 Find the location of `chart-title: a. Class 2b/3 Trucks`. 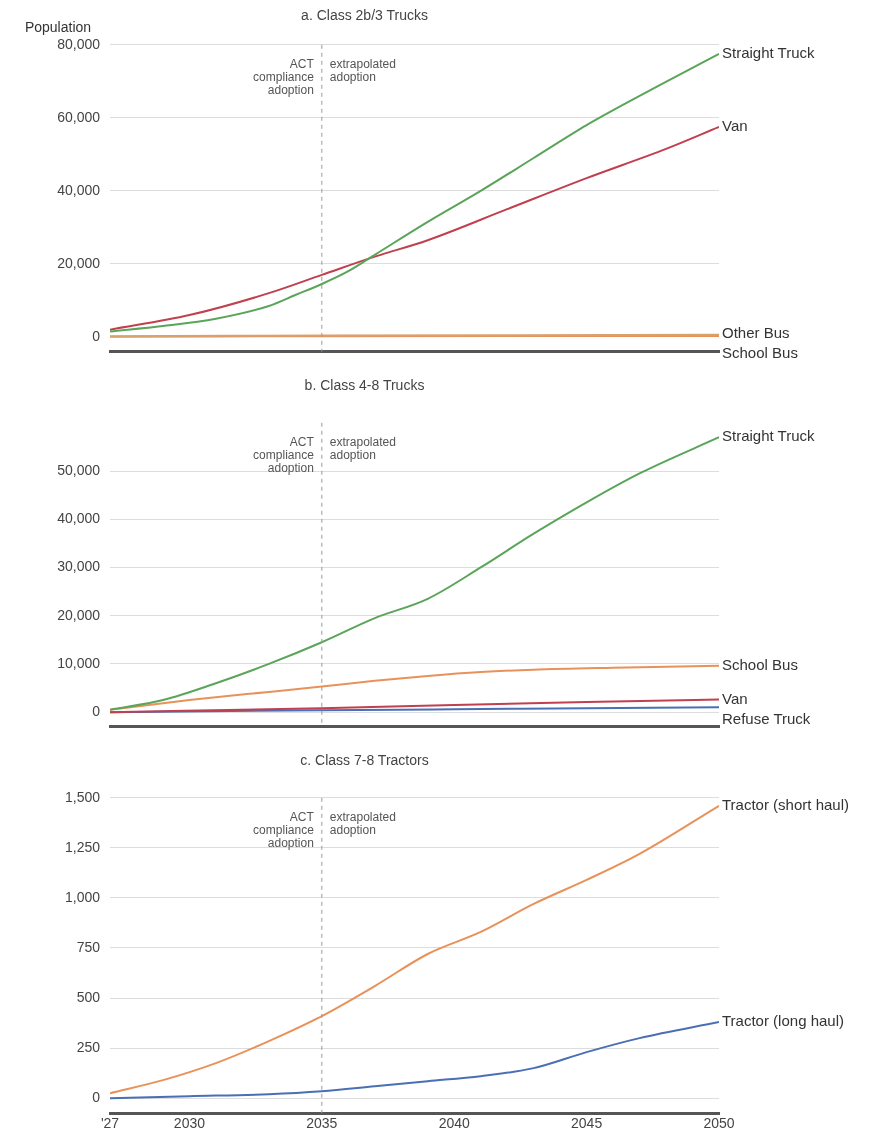

chart-title: a. Class 2b/3 Trucks is located at coordinates (364, 15).